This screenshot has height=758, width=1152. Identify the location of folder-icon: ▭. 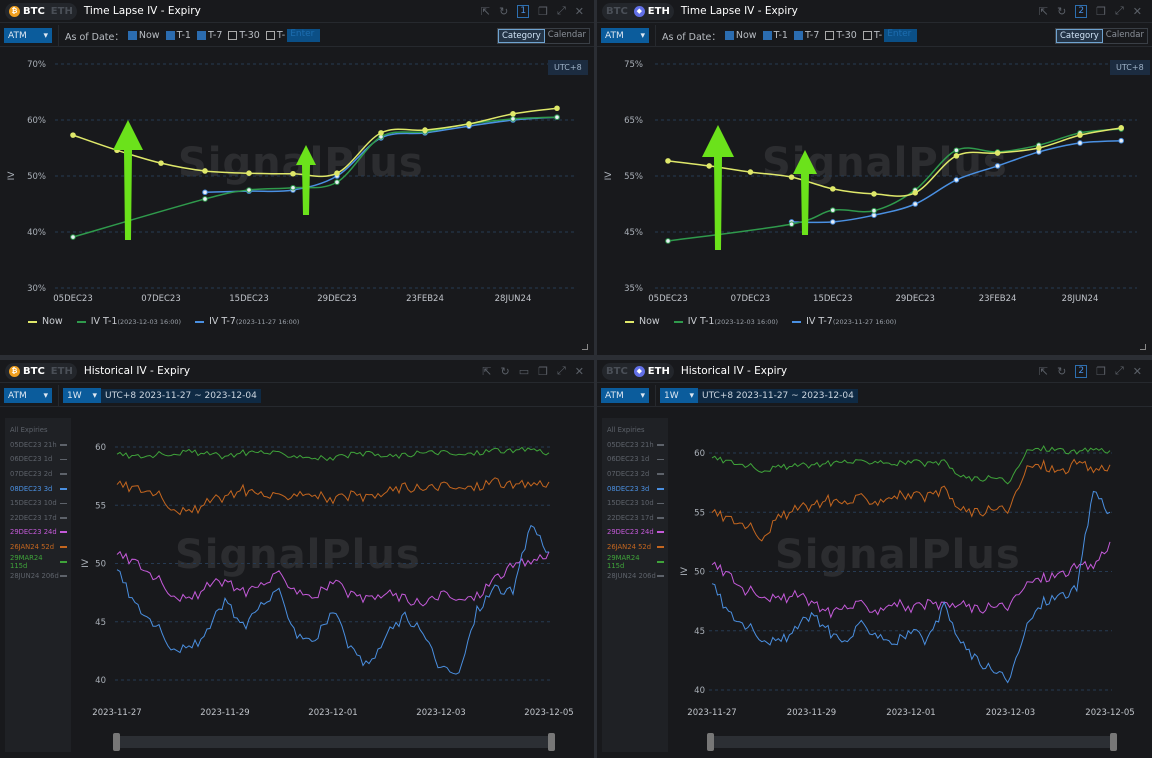
(524, 371).